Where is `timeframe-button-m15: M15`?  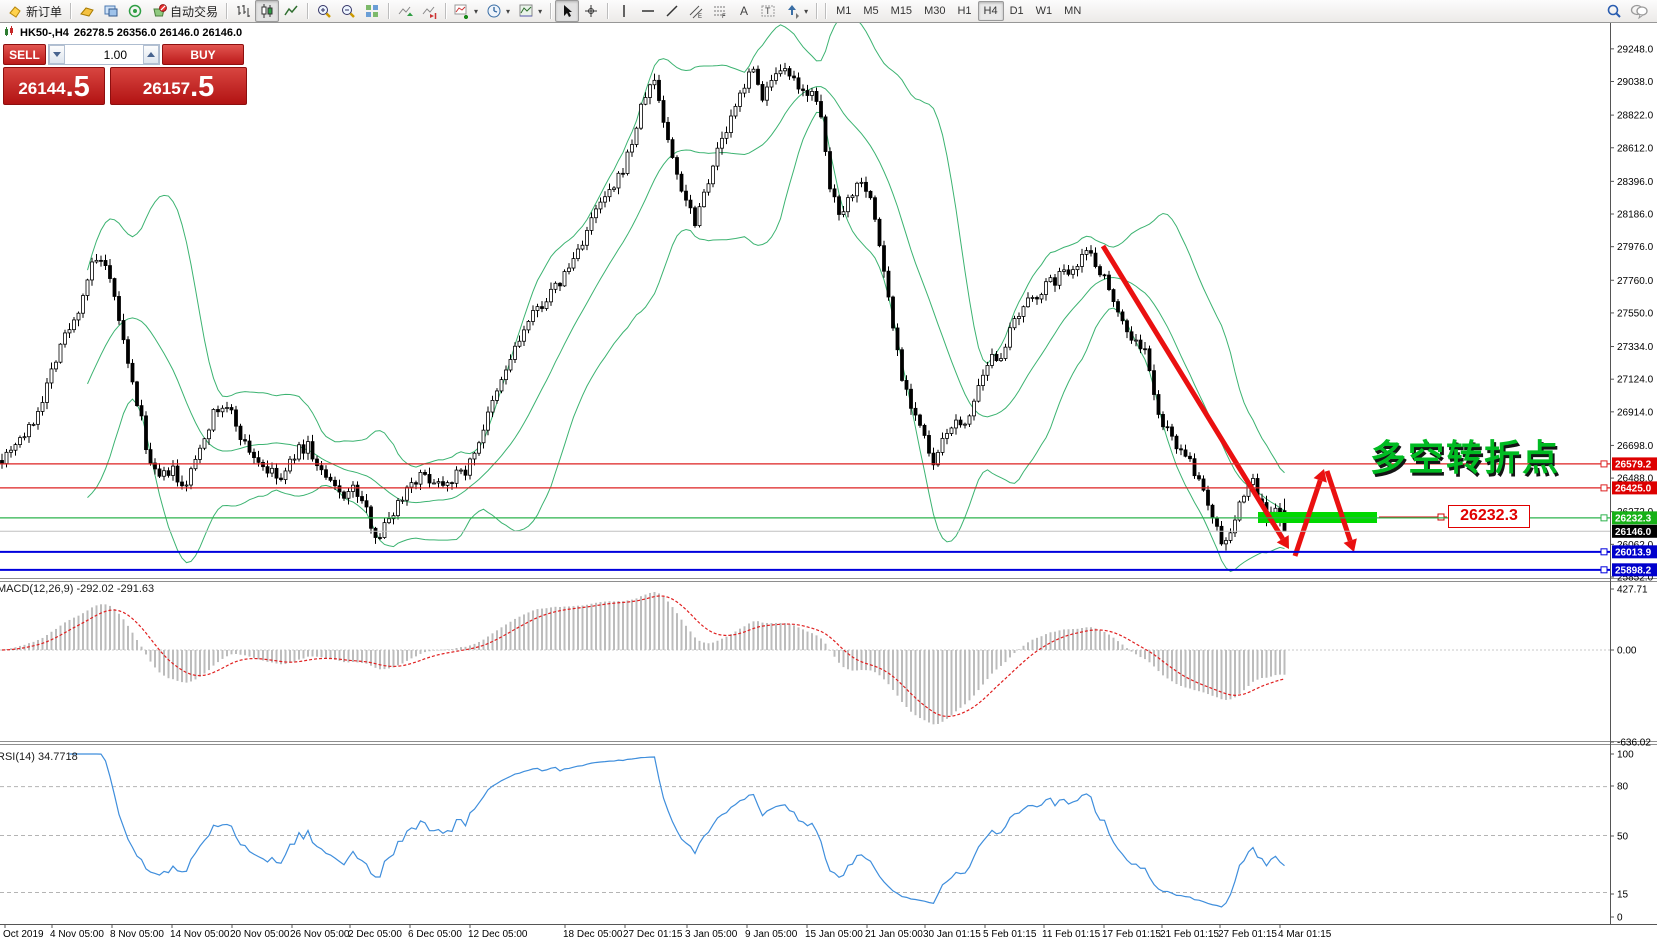
timeframe-button-m15: M15 is located at coordinates (901, 11).